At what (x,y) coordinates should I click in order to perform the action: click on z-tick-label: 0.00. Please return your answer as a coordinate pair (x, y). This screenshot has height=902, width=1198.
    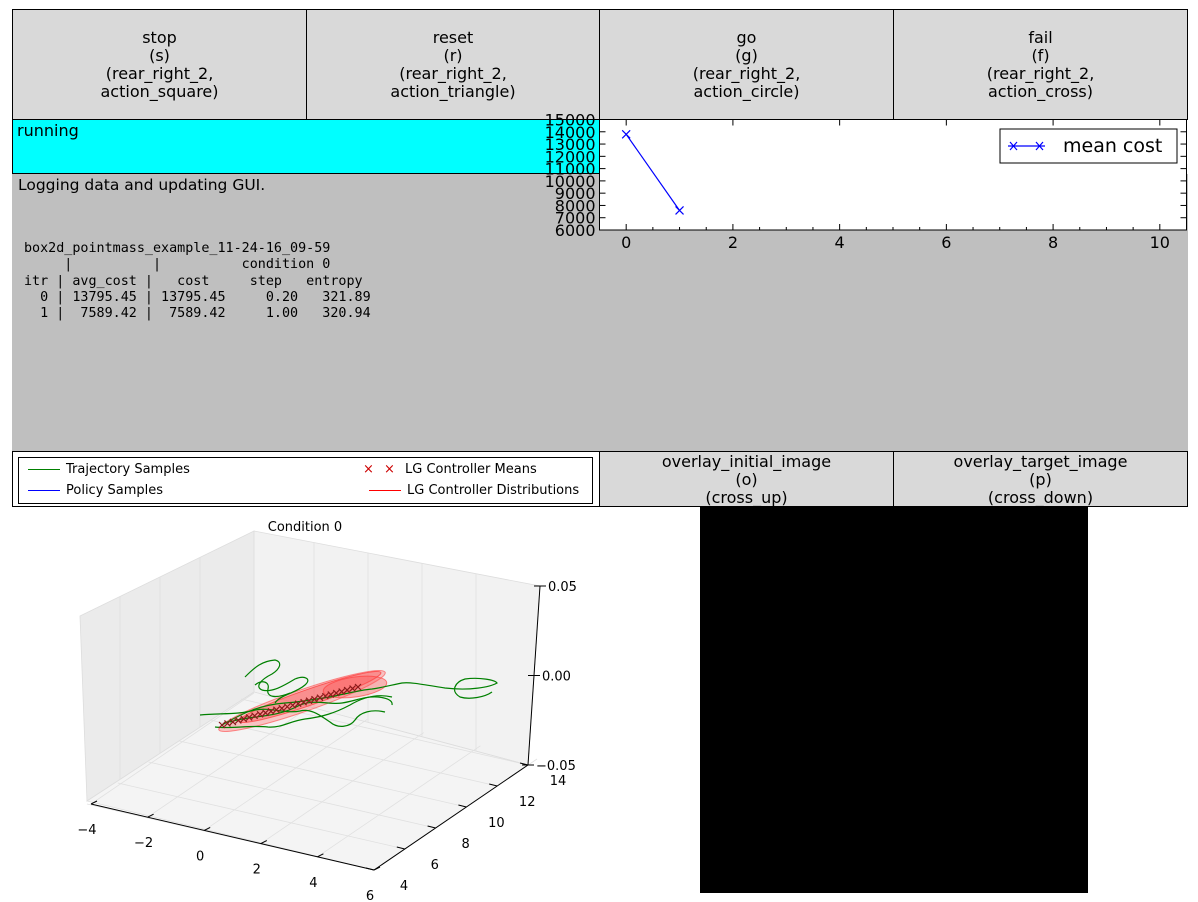
    Looking at the image, I should click on (556, 677).